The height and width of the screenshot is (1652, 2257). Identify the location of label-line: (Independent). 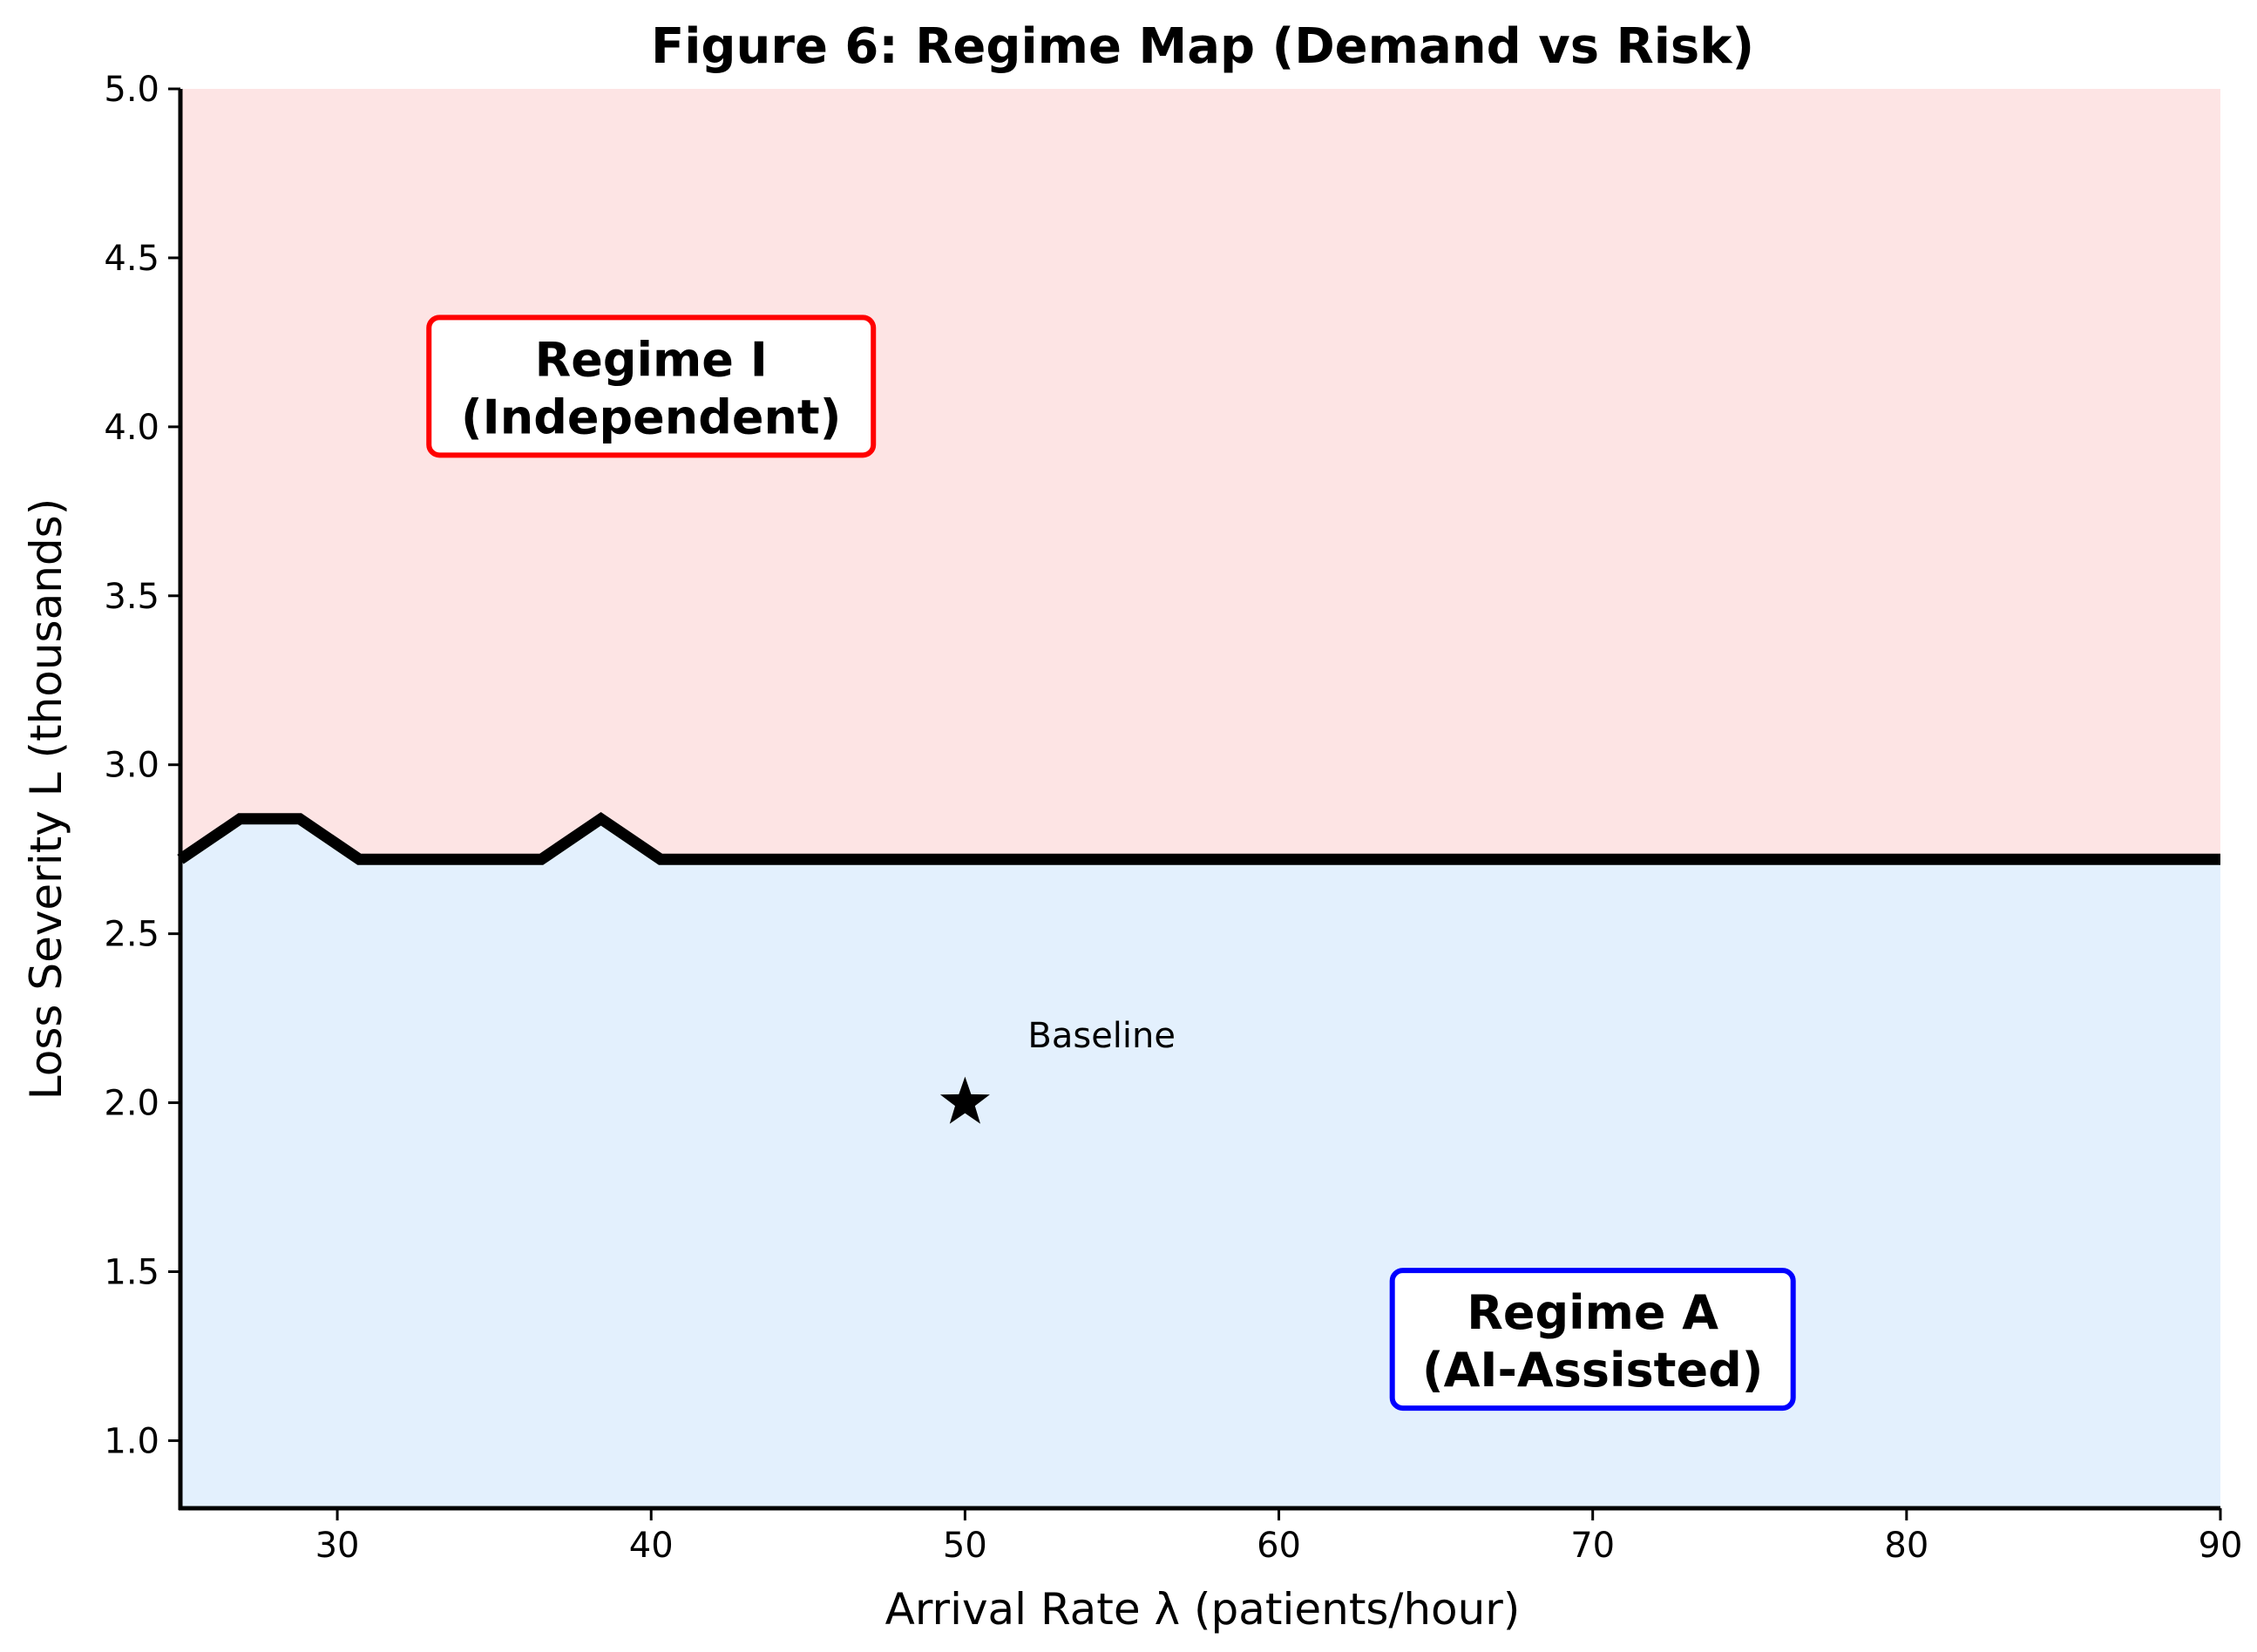
(651, 416).